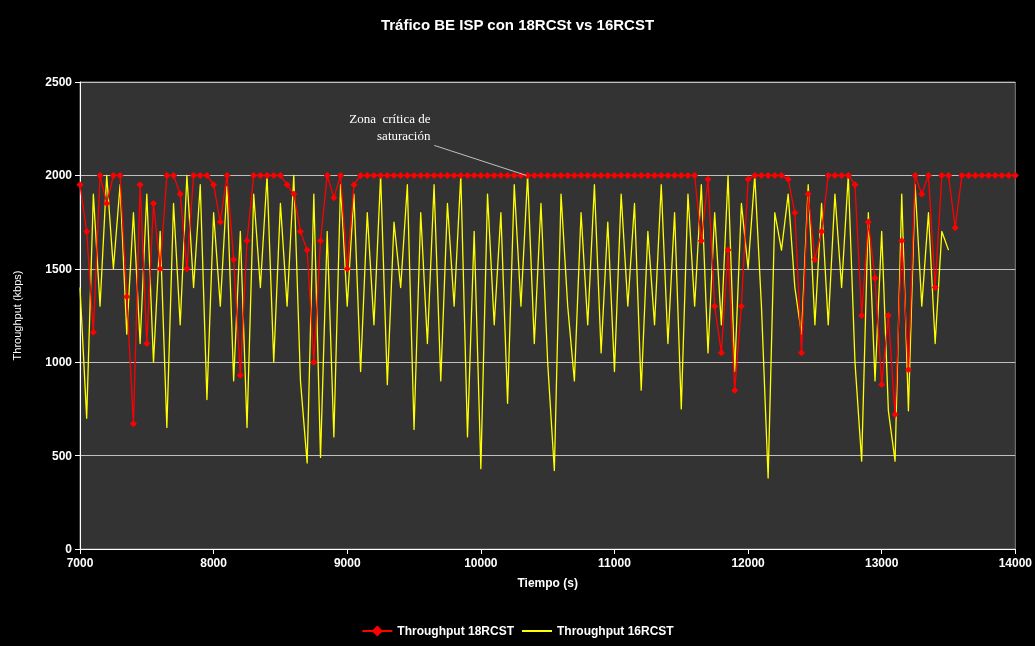 Image resolution: width=1035 pixels, height=646 pixels. I want to click on y-tick-label: 500, so click(62, 455).